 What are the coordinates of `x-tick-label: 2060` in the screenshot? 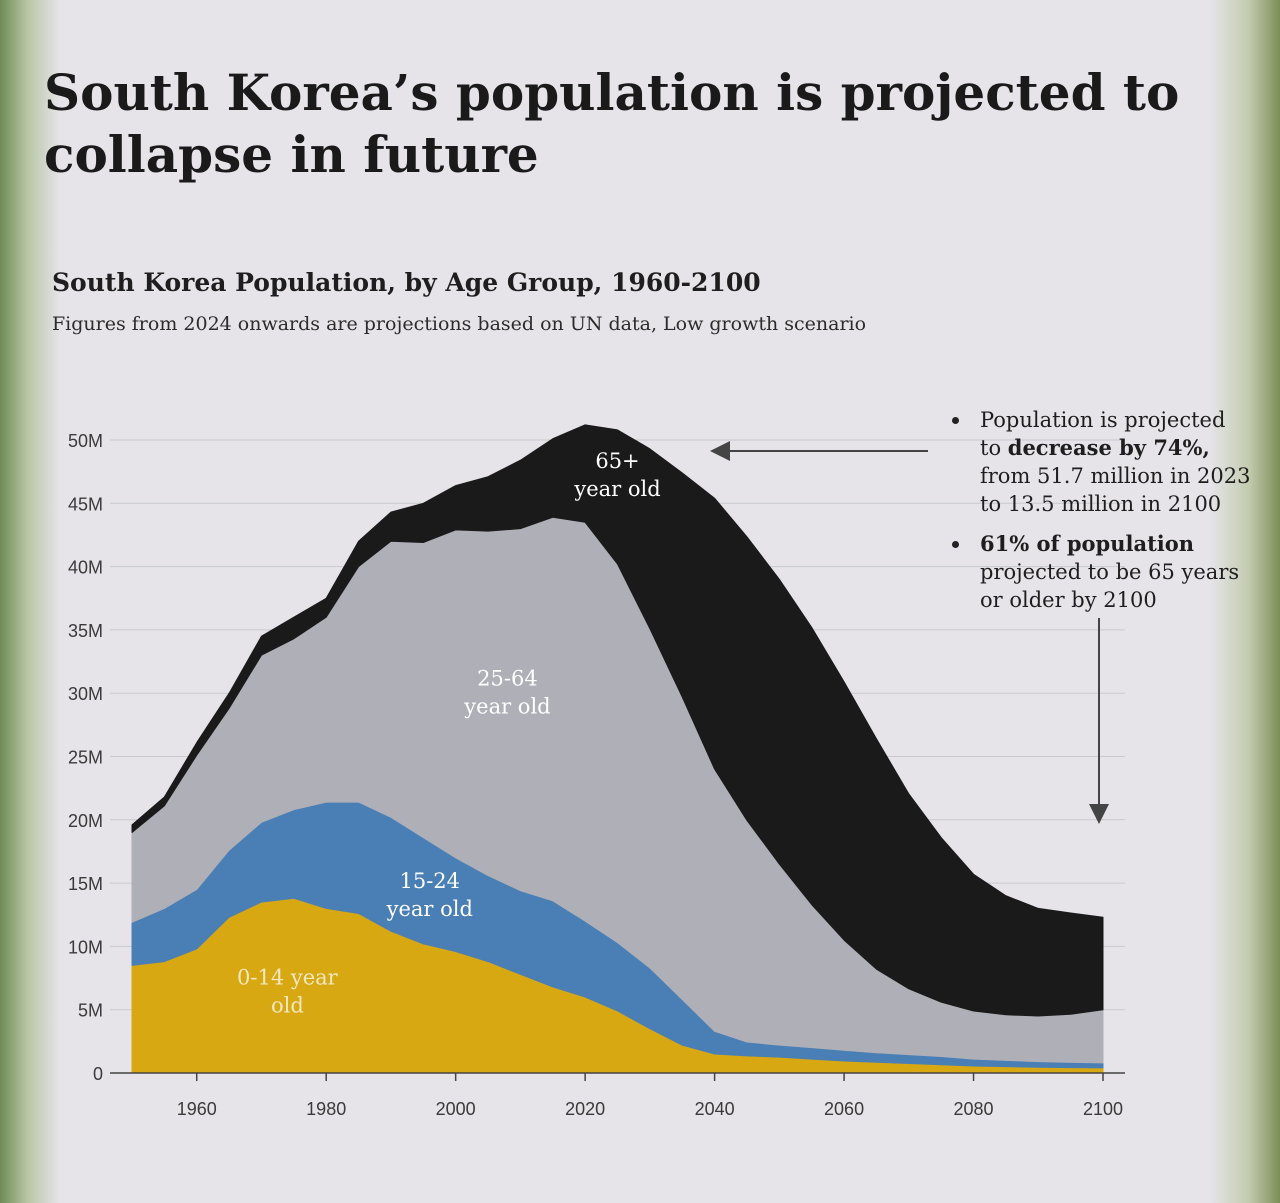 It's located at (844, 1109).